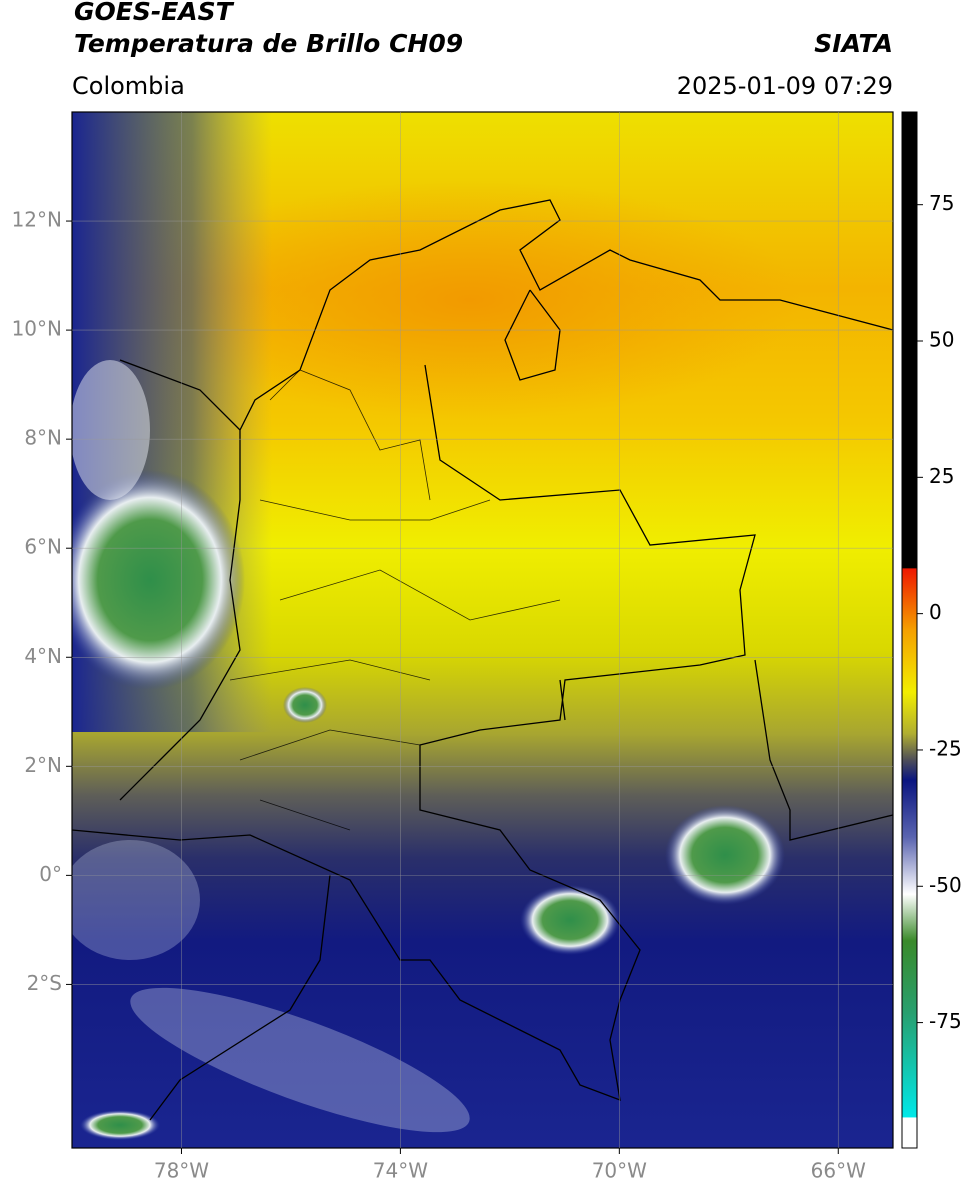 The image size is (966, 1194). What do you see at coordinates (50, 874) in the screenshot?
I see `lat-tick-label: 0°` at bounding box center [50, 874].